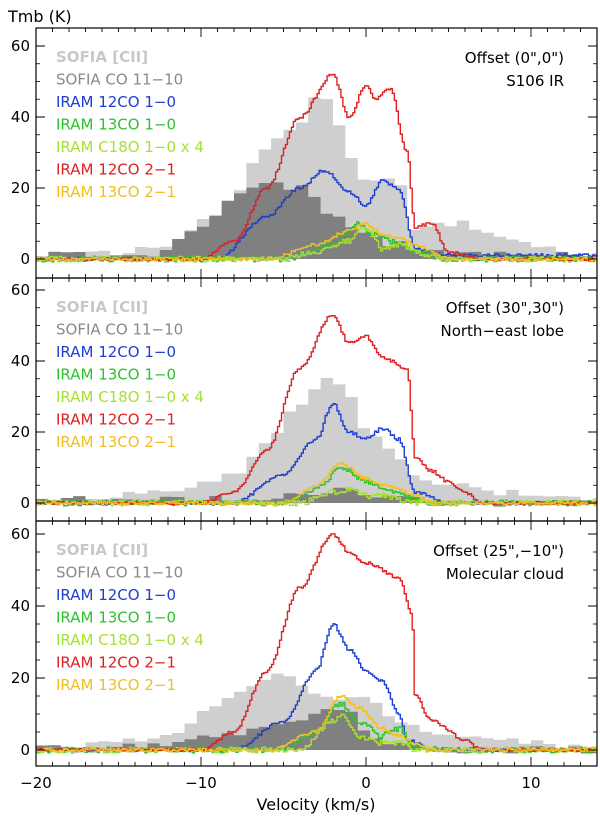 This screenshot has width=600, height=818. I want to click on x-tick-label: 0, so click(366, 783).